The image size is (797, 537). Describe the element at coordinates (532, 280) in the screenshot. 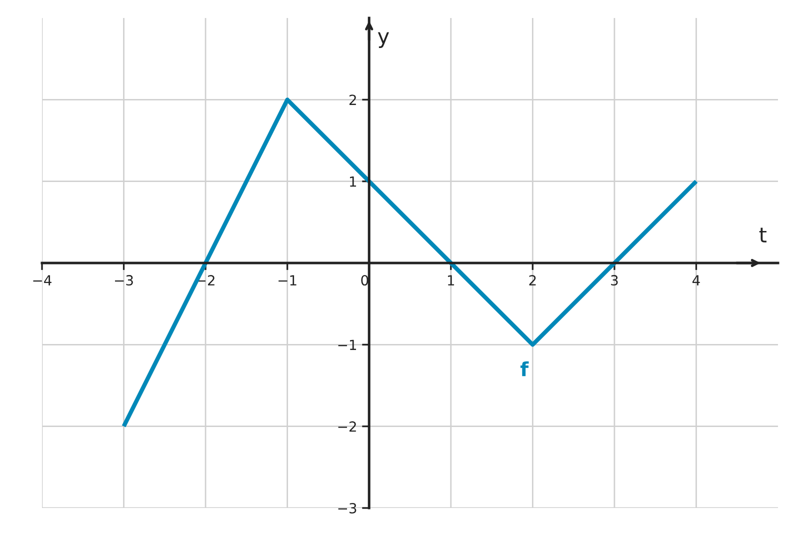

I see `x-tick-label: 2` at that location.